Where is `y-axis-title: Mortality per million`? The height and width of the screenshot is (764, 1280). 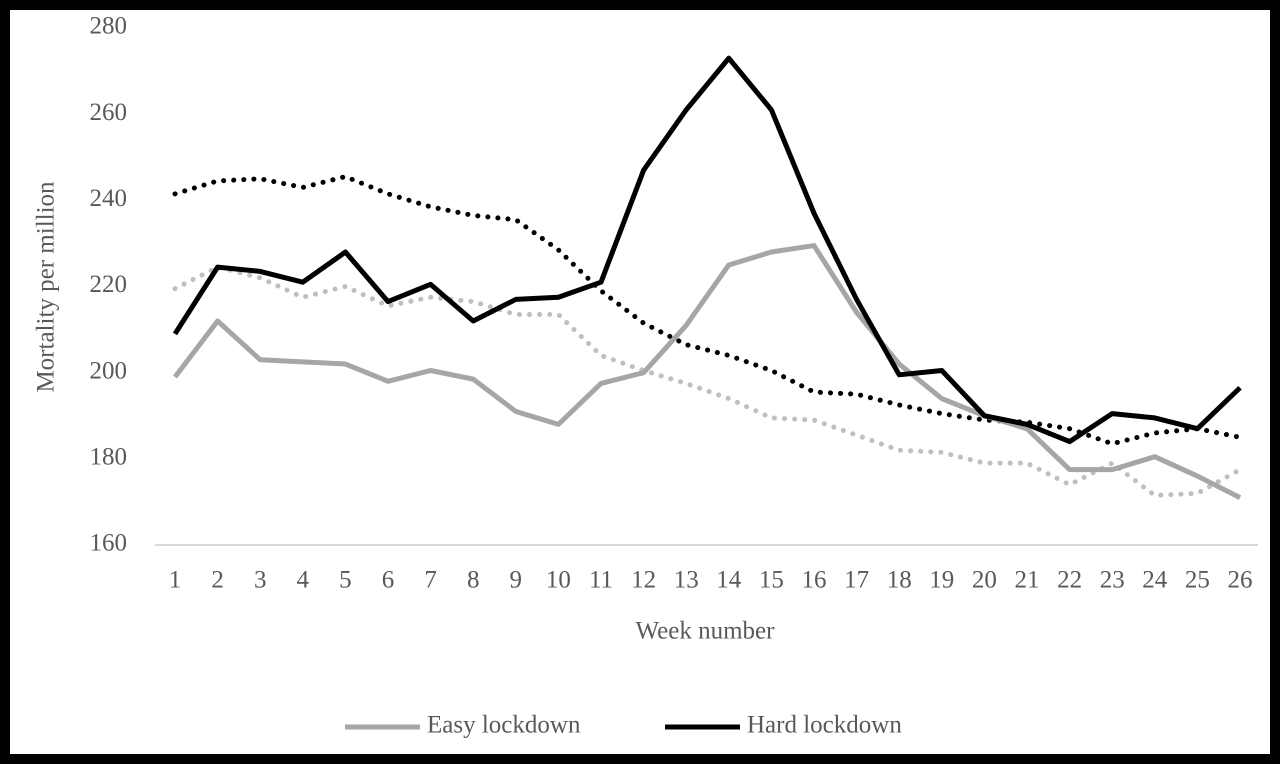 y-axis-title: Mortality per million is located at coordinates (46, 287).